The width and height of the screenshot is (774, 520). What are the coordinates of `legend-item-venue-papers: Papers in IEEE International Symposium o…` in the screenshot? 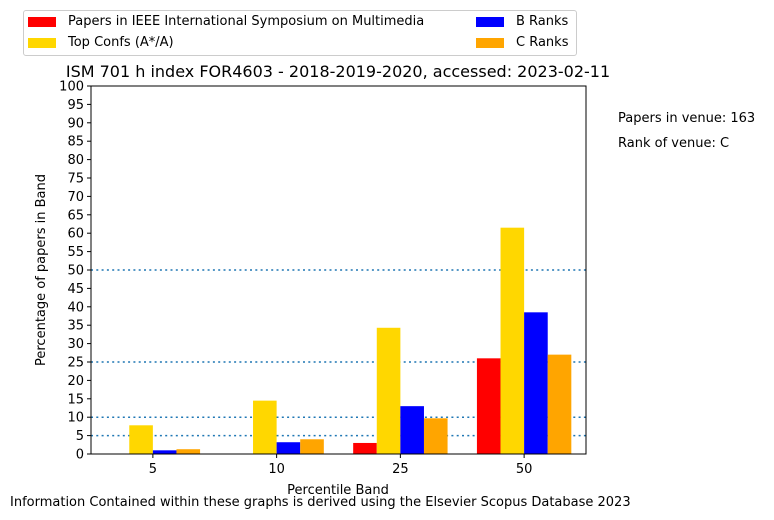 It's located at (226, 21).